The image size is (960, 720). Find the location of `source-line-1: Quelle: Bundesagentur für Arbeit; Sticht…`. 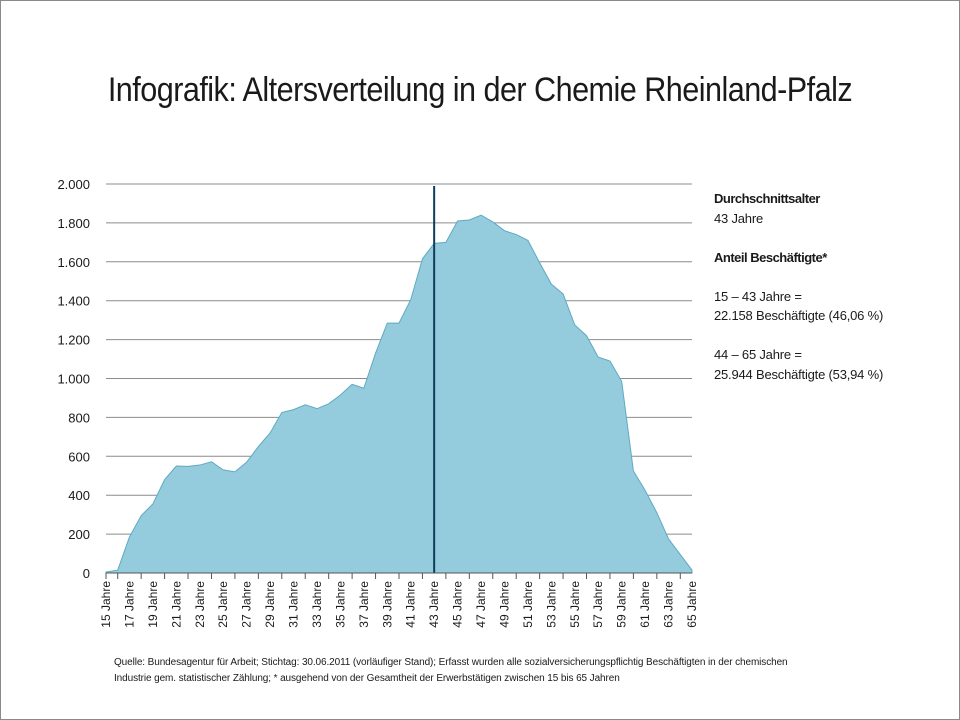

source-line-1: Quelle: Bundesagentur für Arbeit; Sticht… is located at coordinates (451, 662).